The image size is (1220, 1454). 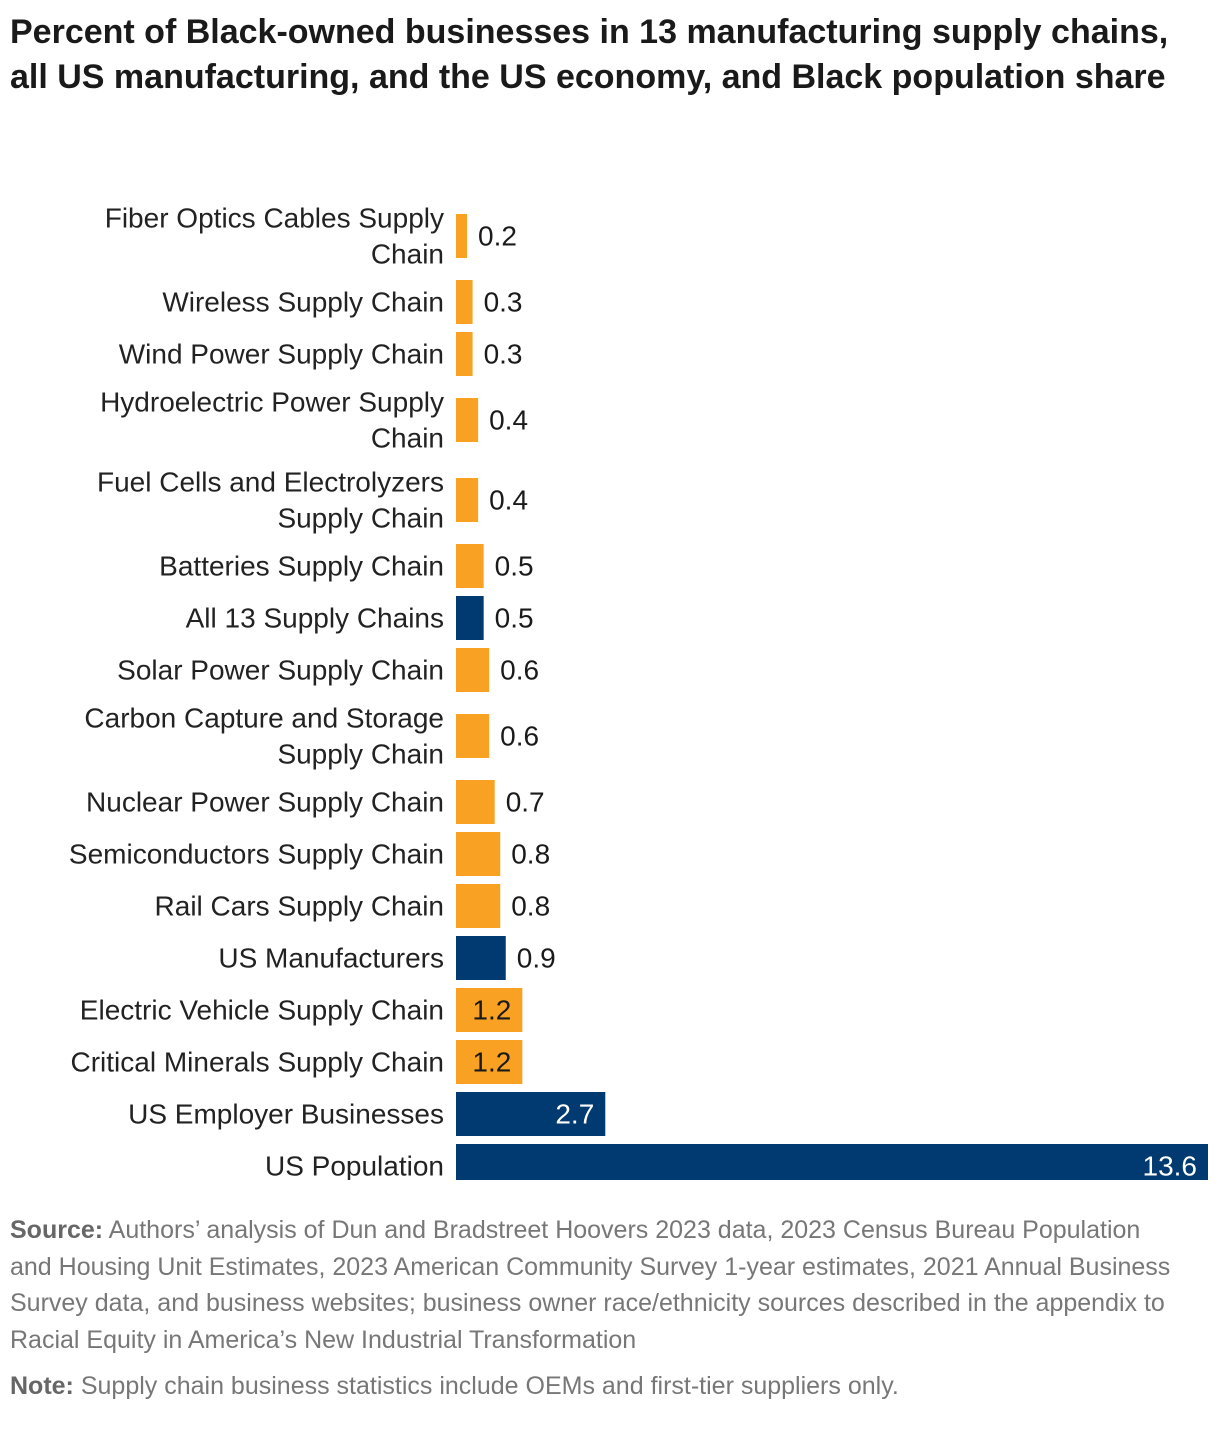 I want to click on category-label-line: Carbon Capture and Storage, so click(x=264, y=718).